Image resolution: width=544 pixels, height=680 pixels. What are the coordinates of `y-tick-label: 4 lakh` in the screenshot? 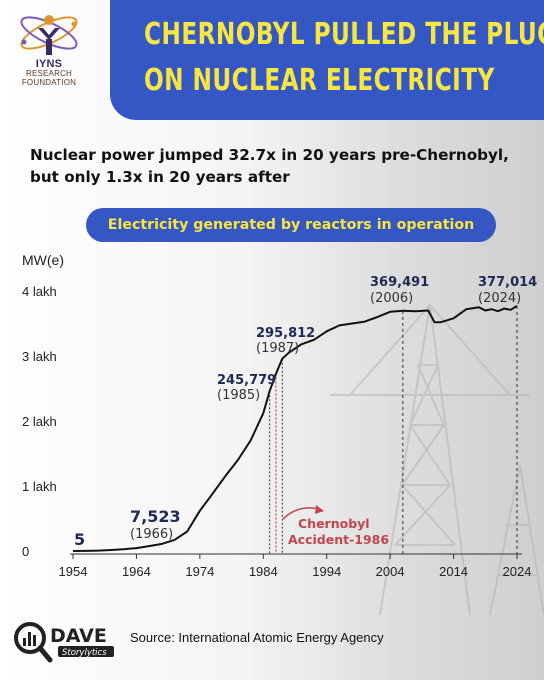 It's located at (39, 291).